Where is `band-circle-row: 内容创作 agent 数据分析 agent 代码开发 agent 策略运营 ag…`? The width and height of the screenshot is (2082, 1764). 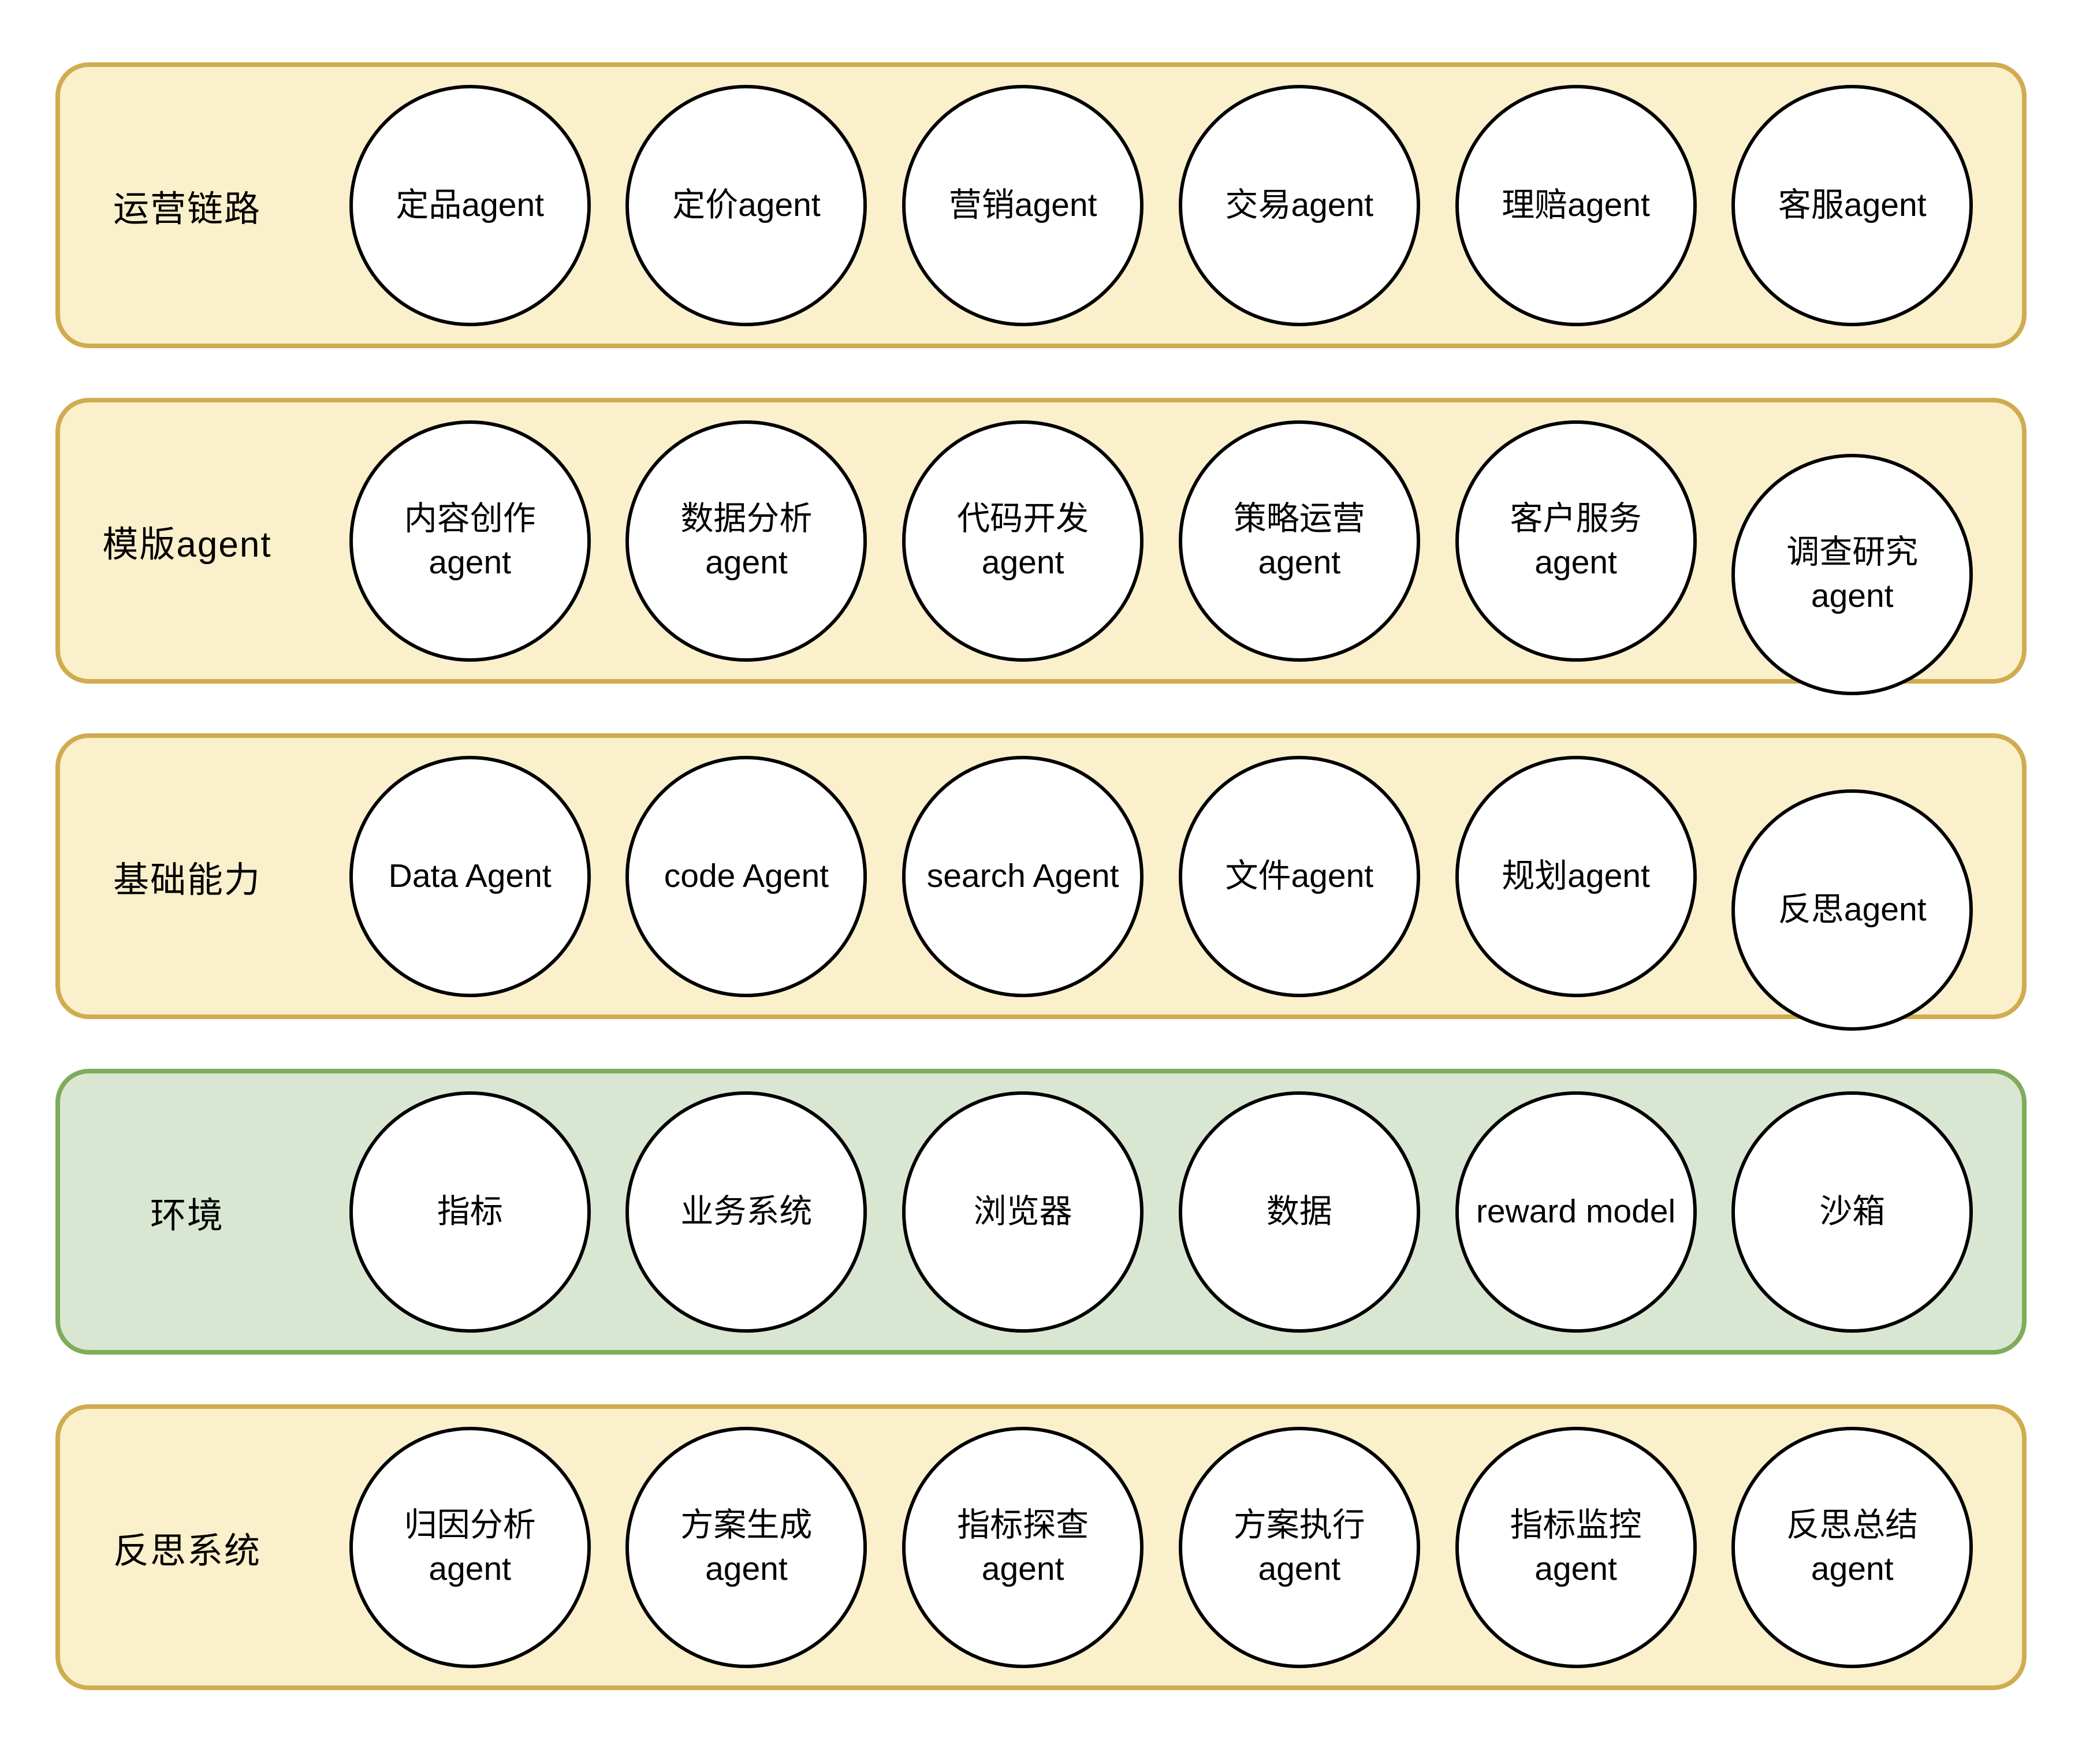
band-circle-row: 内容创作 agent 数据分析 agent 代码开发 agent 策略运营 ag… is located at coordinates (1168, 557).